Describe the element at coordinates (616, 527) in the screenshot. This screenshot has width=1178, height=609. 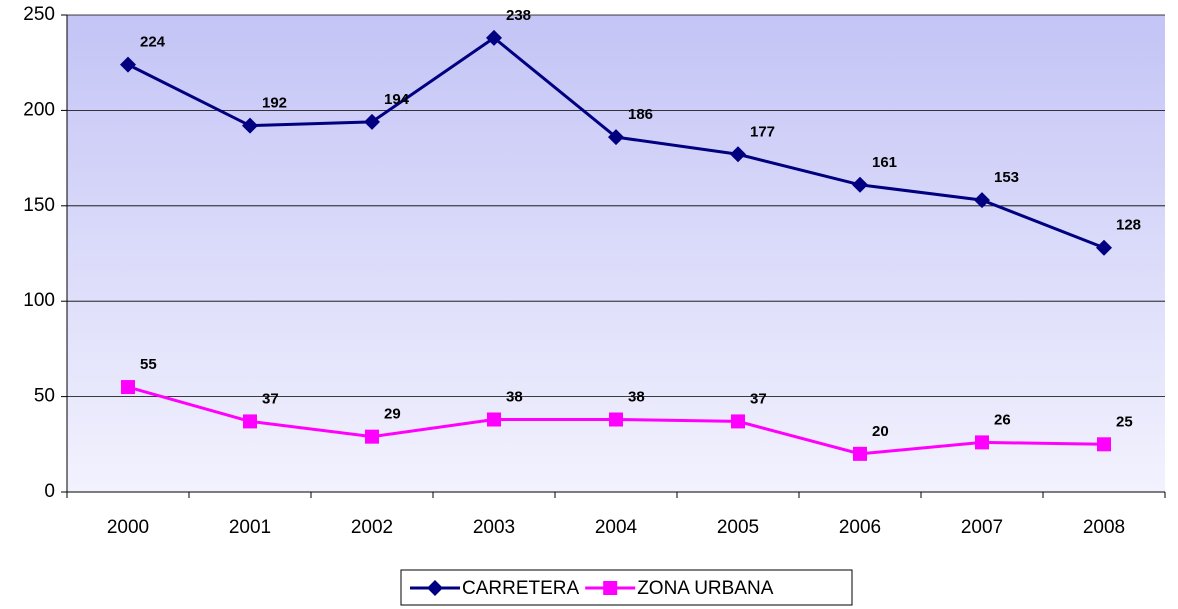
I see `x-tick-label: 2004` at that location.